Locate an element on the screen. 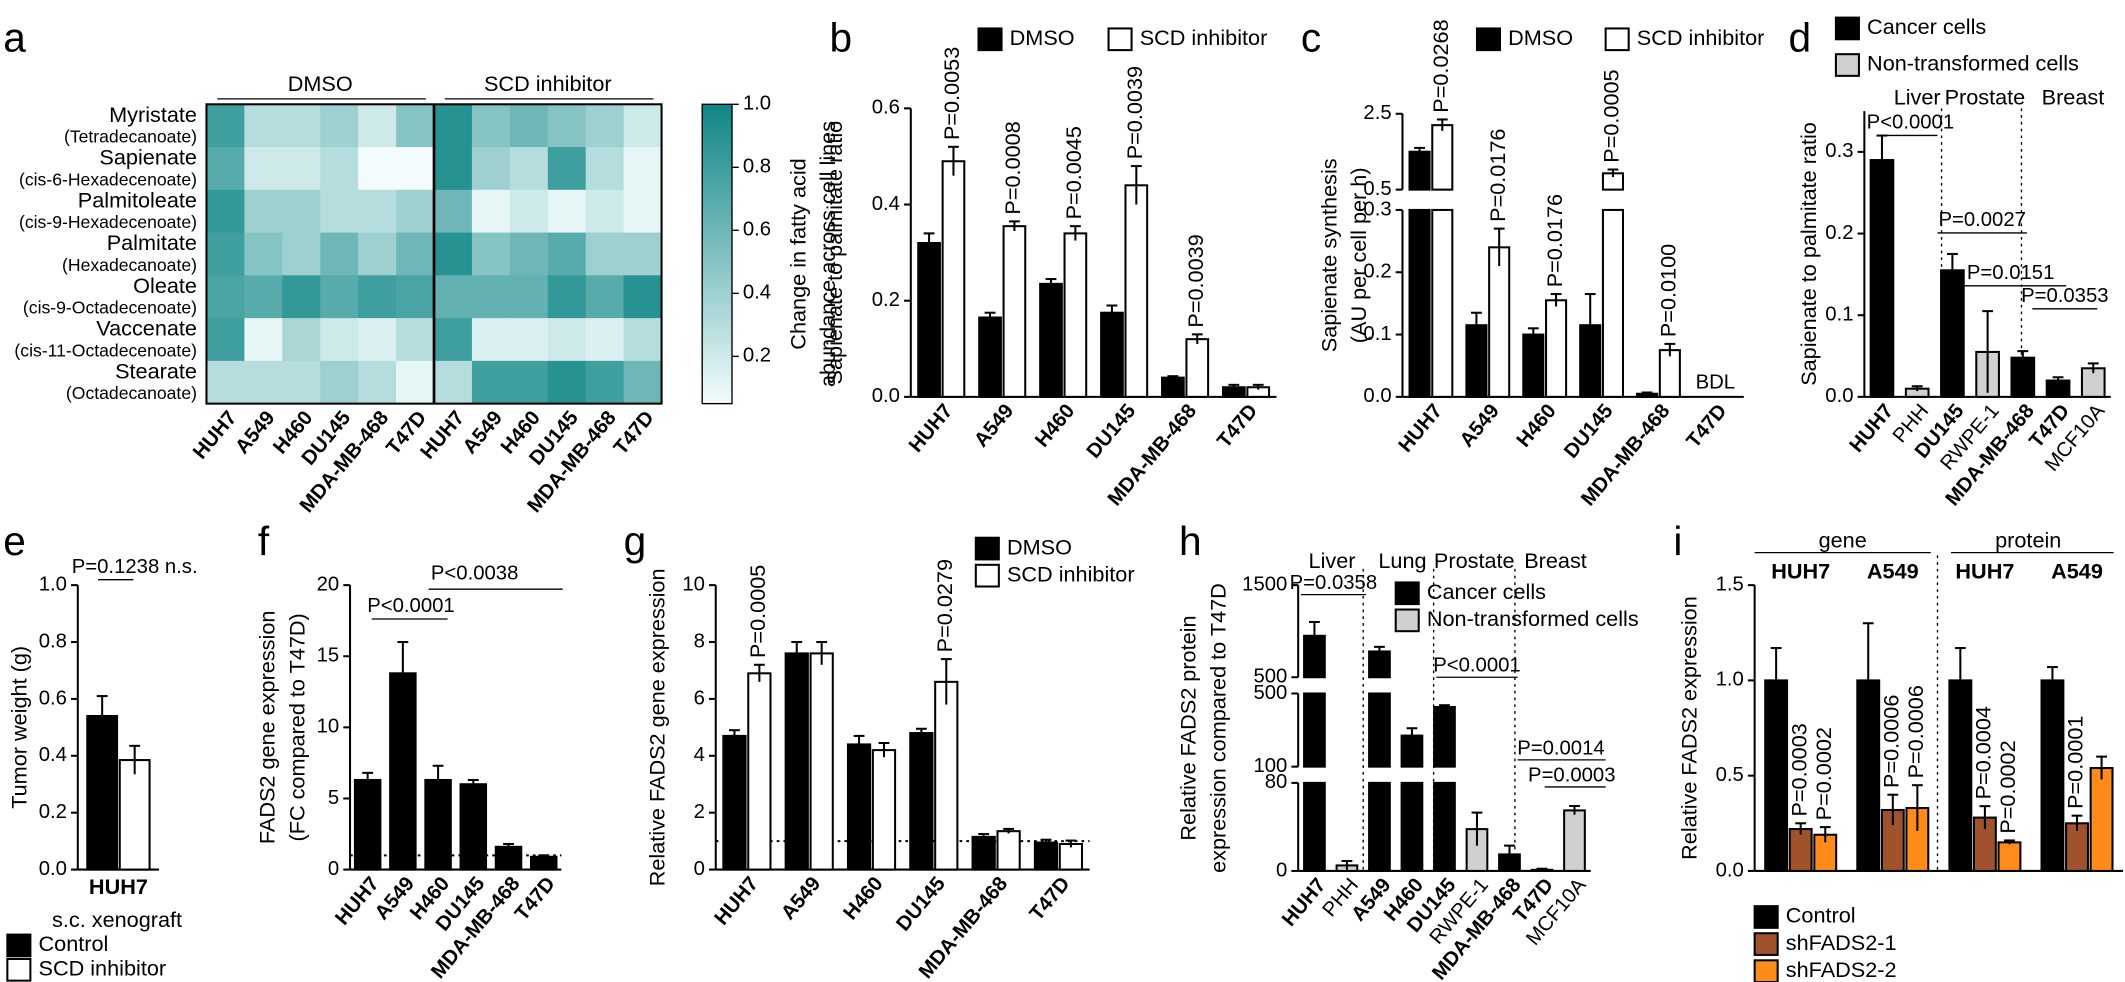 The image size is (2125, 982). column-label: T47D is located at coordinates (634, 433).